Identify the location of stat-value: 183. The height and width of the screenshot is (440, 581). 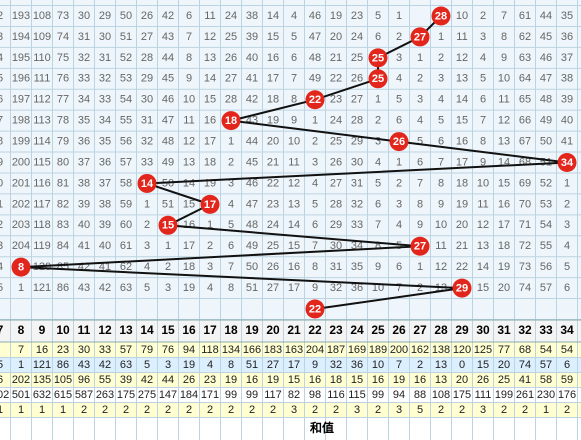
(273, 350).